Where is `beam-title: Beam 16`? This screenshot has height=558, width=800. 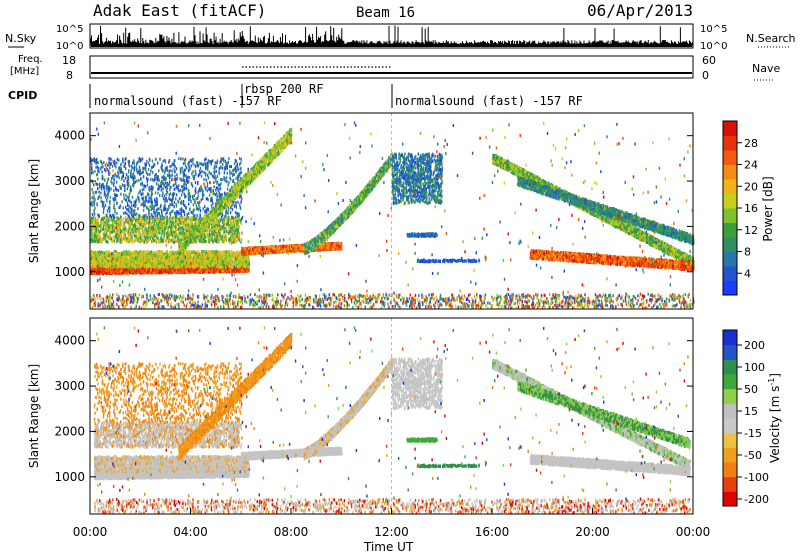 beam-title: Beam 16 is located at coordinates (385, 13).